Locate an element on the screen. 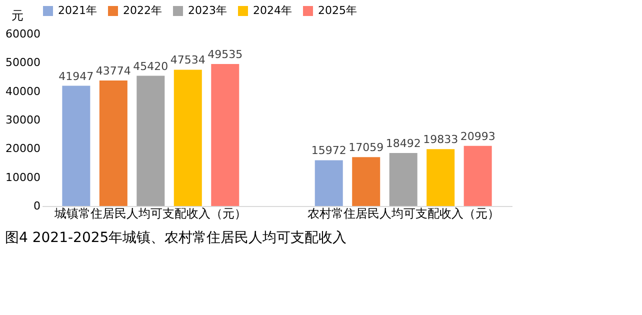 Image resolution: width=642 pixels, height=315 pixels. data-label: 45420 is located at coordinates (150, 66).